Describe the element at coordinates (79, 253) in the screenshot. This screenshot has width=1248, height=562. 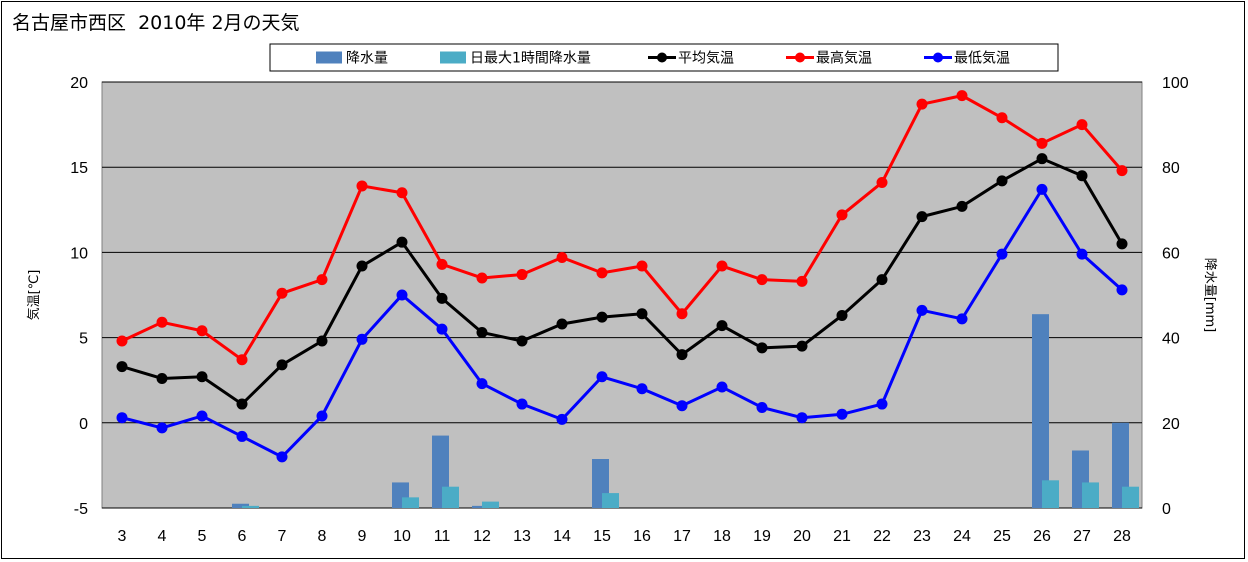
I see `y-tick-left: 10` at that location.